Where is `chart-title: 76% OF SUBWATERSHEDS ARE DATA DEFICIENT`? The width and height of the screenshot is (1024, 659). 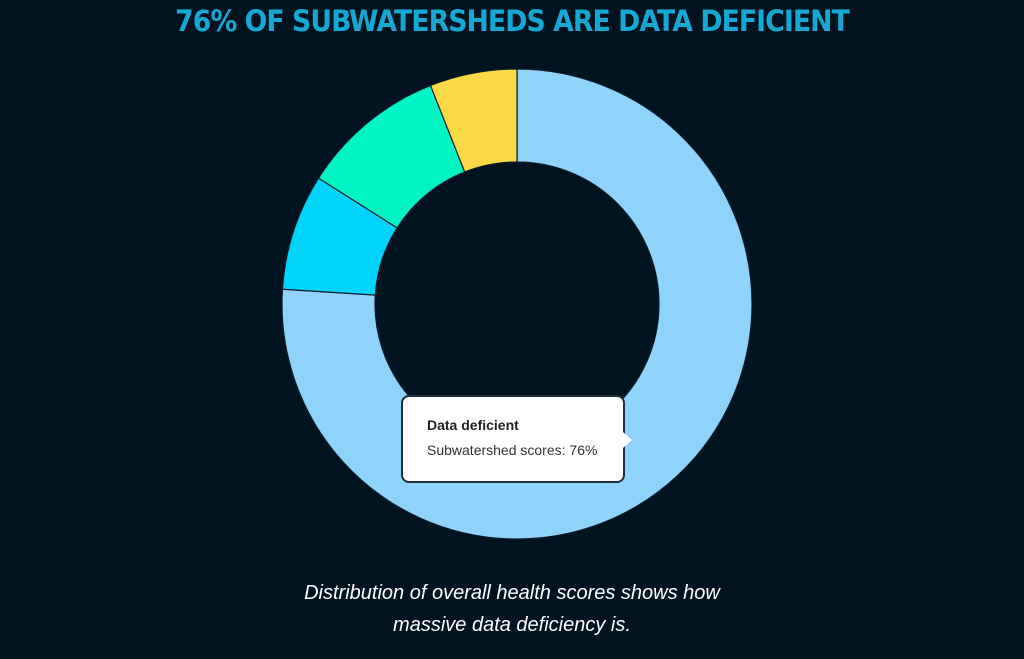 chart-title: 76% OF SUBWATERSHEDS ARE DATA DEFICIENT is located at coordinates (512, 21).